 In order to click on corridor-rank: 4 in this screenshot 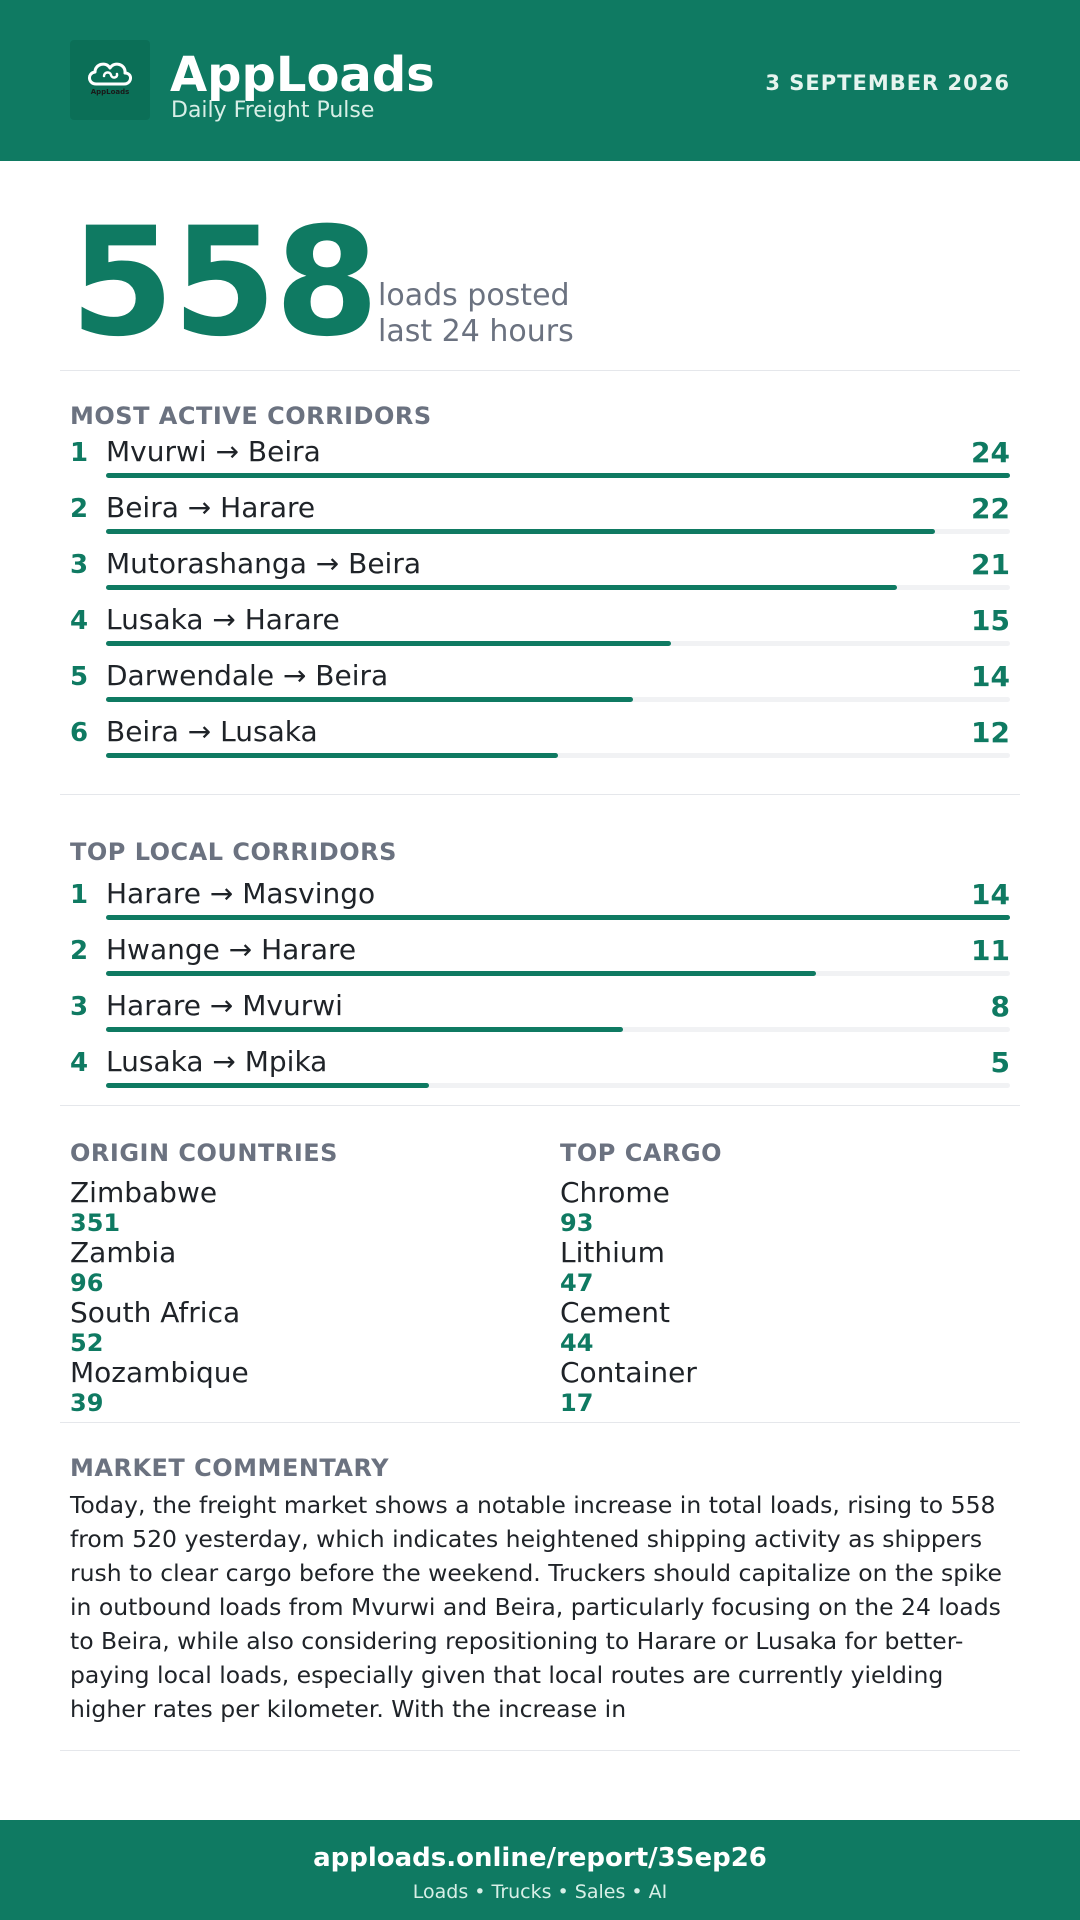, I will do `click(79, 1063)`.